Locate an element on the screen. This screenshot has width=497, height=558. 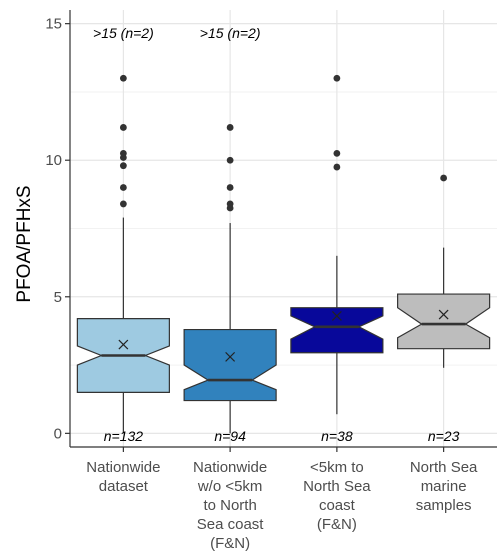
y-axis-title: PFOA/PFHxS is located at coordinates (24, 243).